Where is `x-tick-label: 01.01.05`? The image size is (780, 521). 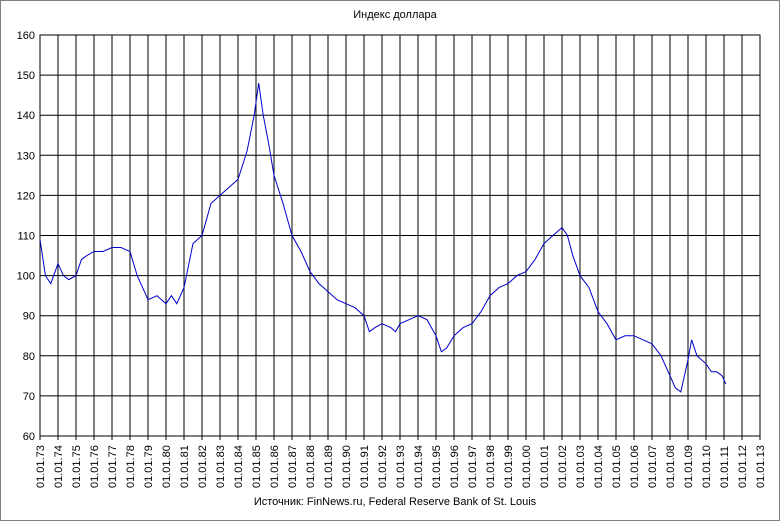 x-tick-label: 01.01.05 is located at coordinates (617, 466).